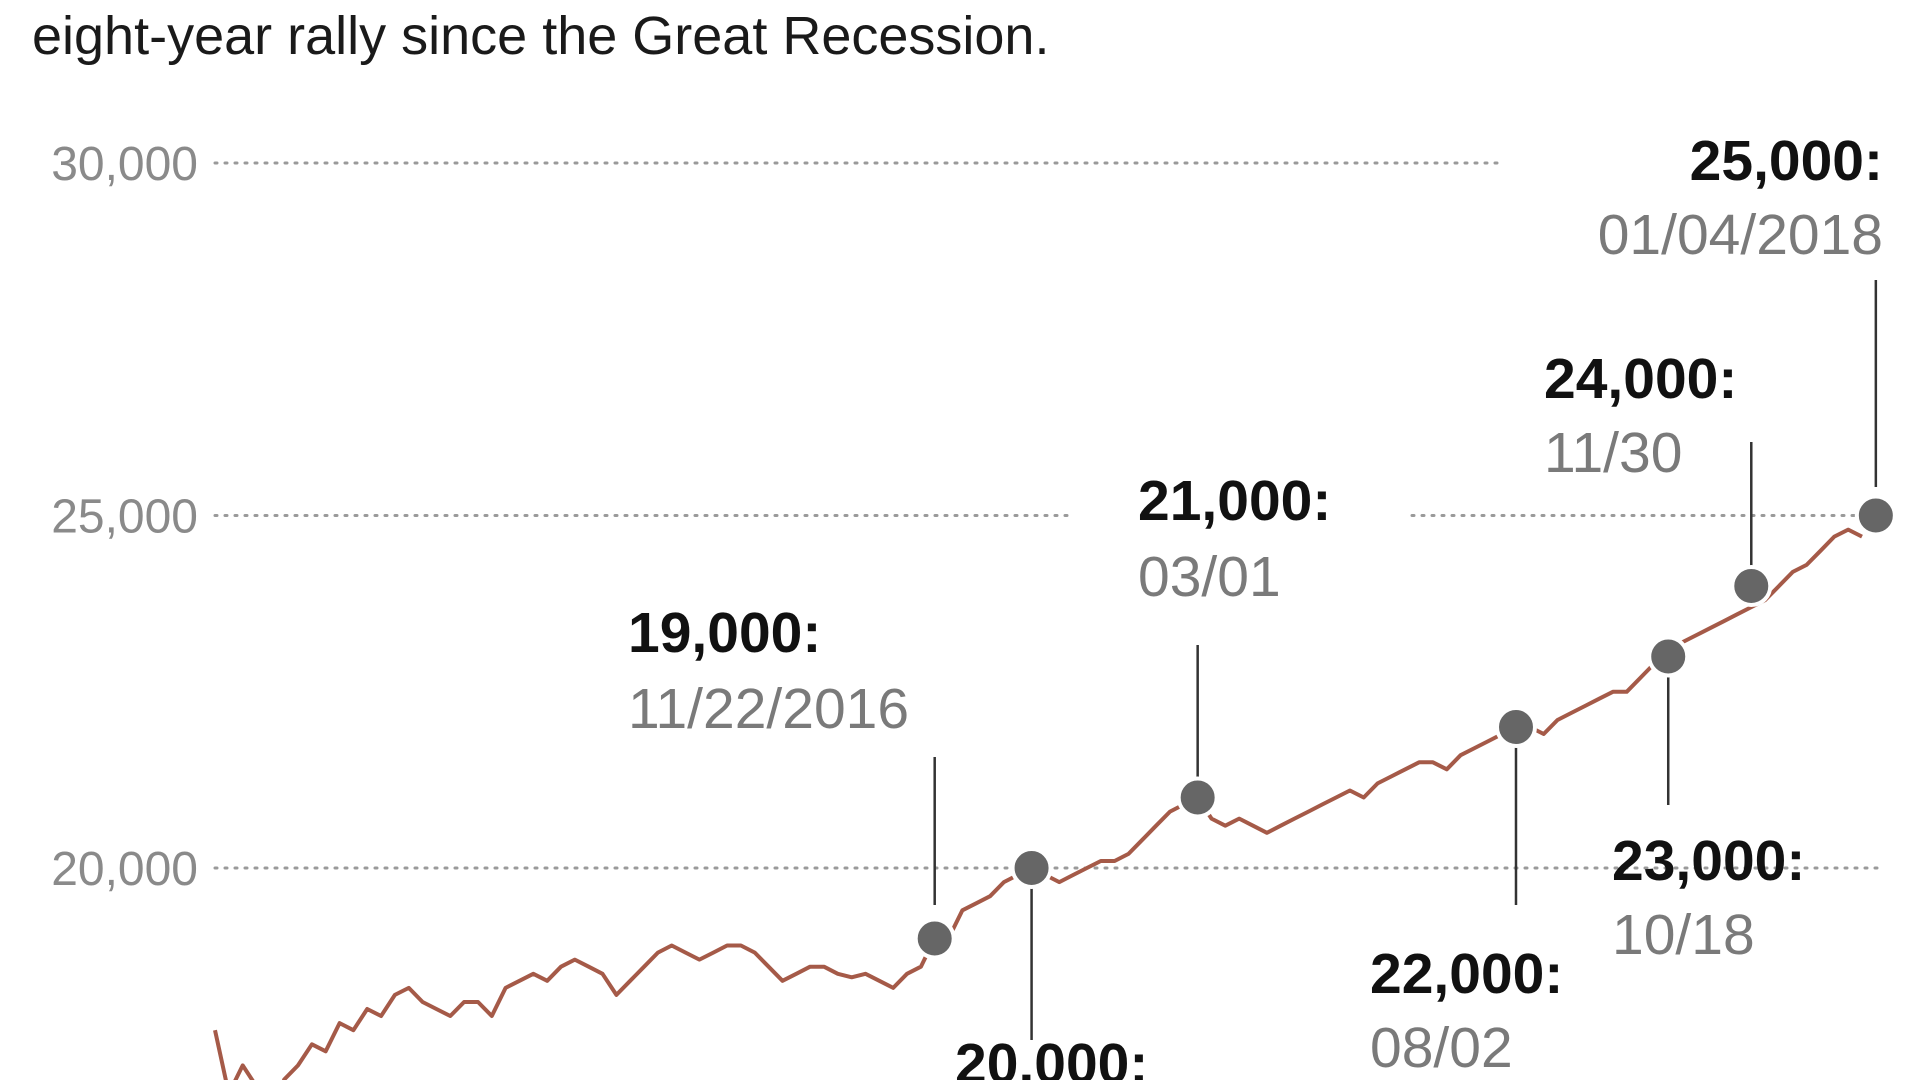  Describe the element at coordinates (768, 709) in the screenshot. I see `milestone-date-label: 11/22/2016` at that location.